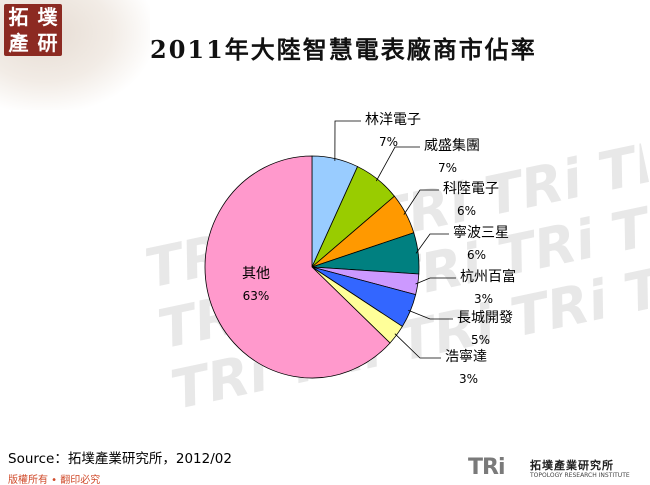 This screenshot has height=485, width=650. I want to click on slice-label: 浩寧達, so click(466, 356).